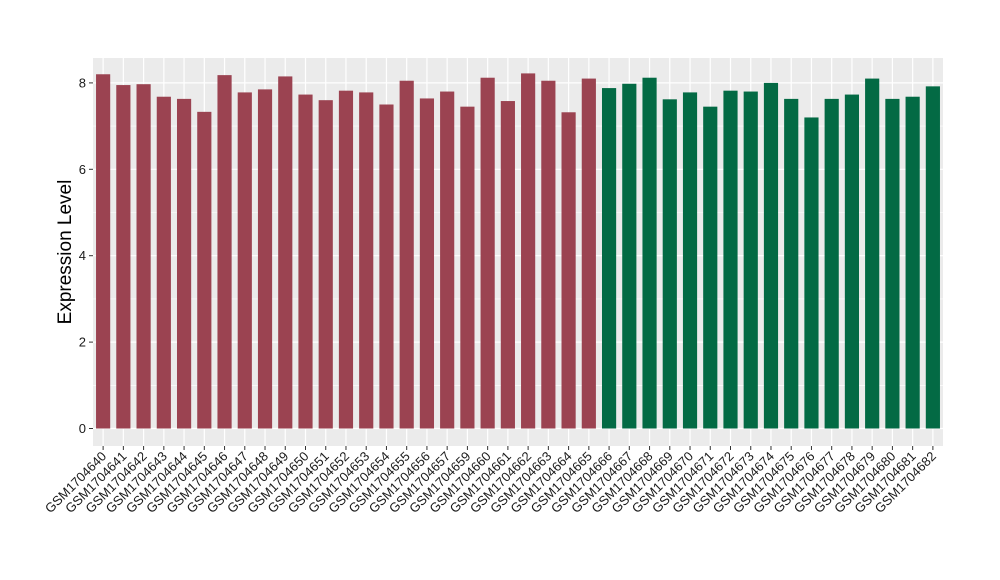 The image size is (1000, 580). I want to click on bar-GSM1704676, so click(811, 273).